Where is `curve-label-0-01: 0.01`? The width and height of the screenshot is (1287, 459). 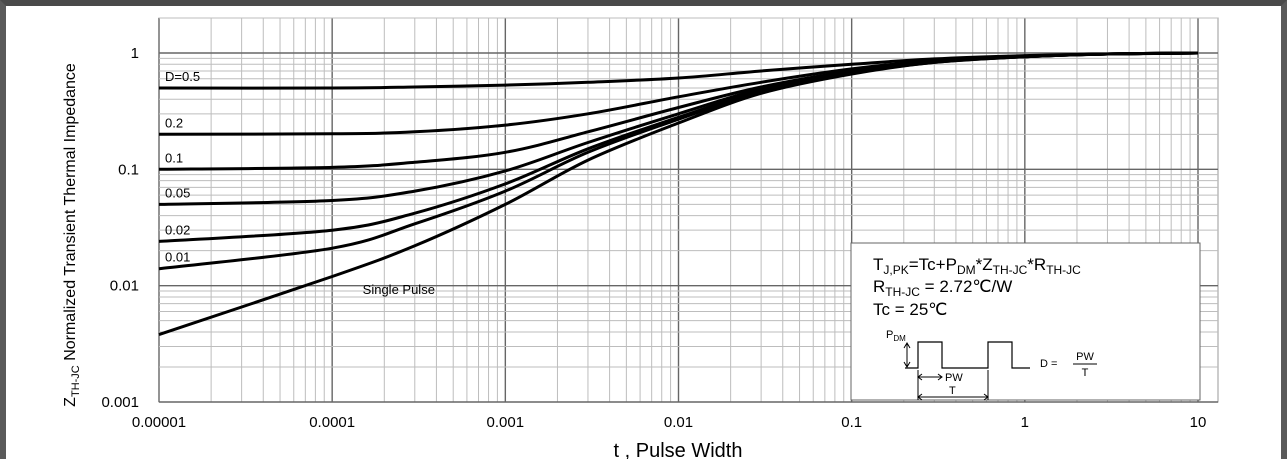
curve-label-0-01: 0.01 is located at coordinates (177, 257).